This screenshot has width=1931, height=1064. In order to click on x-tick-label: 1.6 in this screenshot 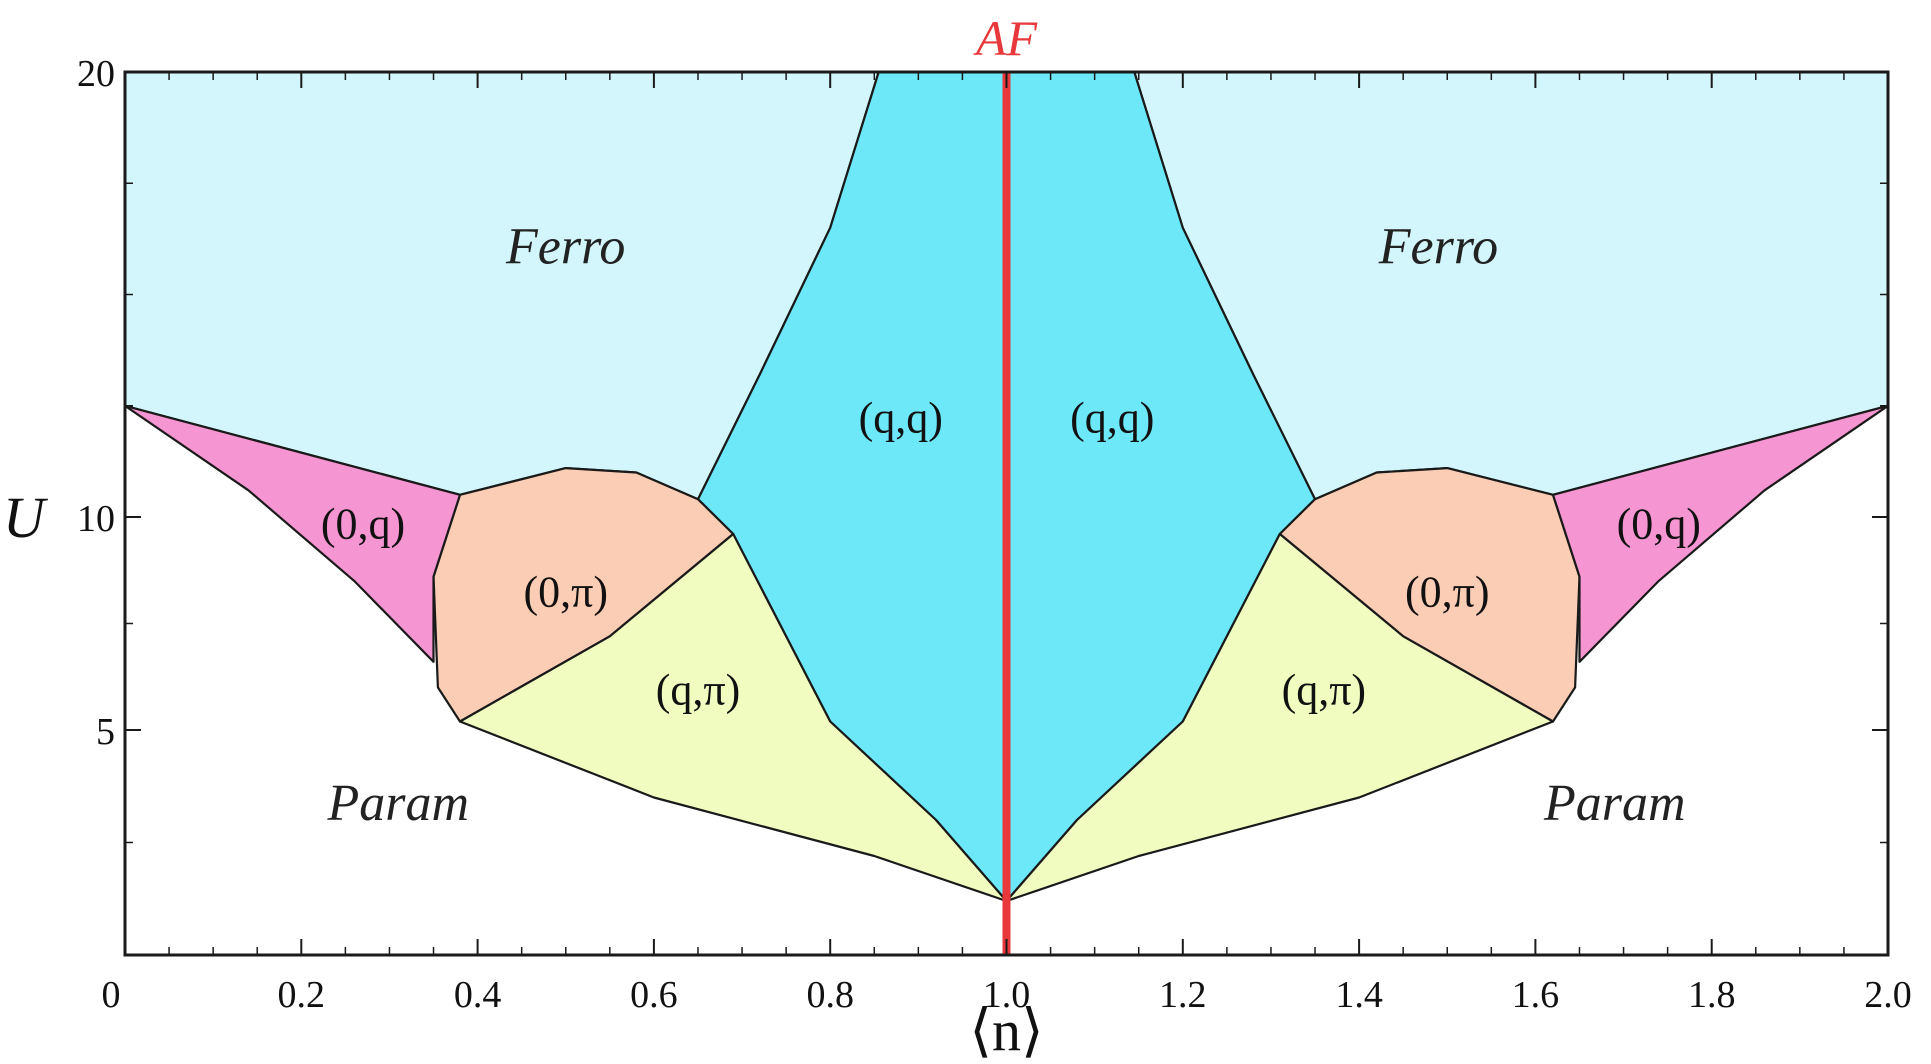, I will do `click(1536, 995)`.